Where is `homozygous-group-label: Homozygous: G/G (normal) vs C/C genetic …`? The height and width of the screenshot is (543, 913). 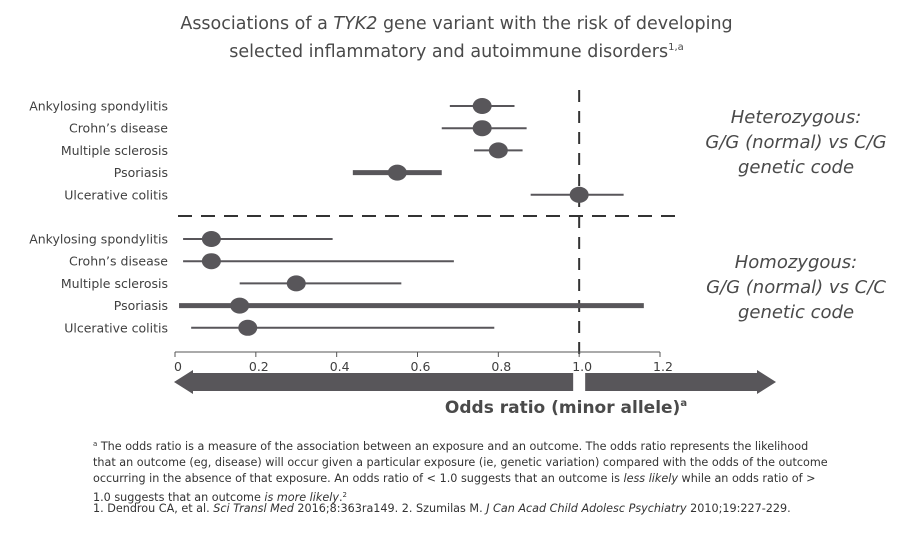
homozygous-group-label: Homozygous: G/G (normal) vs C/C genetic … is located at coordinates (796, 287).